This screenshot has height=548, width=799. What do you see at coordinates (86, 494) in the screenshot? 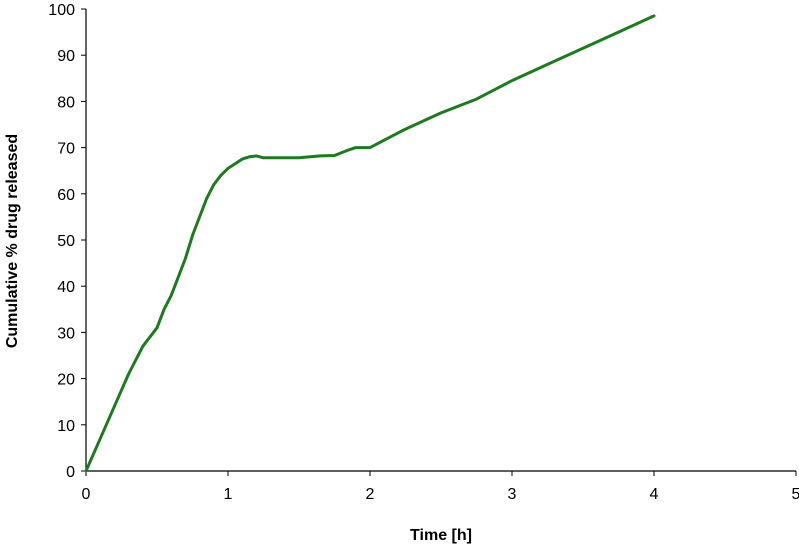
I see `x-tick-label: 0` at bounding box center [86, 494].